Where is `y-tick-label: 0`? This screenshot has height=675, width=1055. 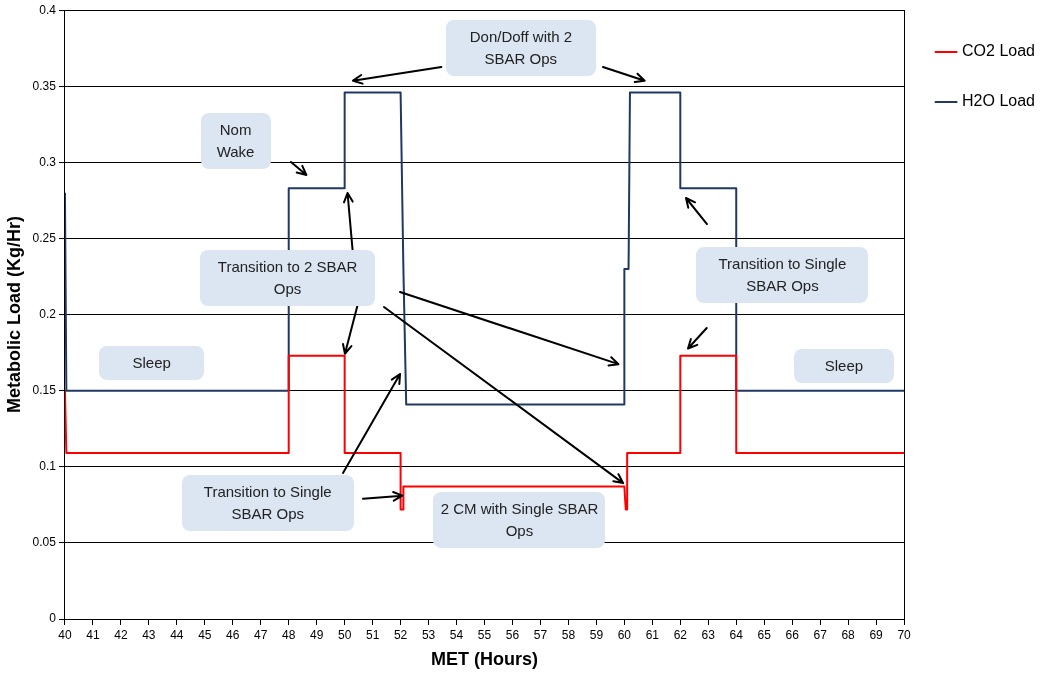 y-tick-label: 0 is located at coordinates (53, 618).